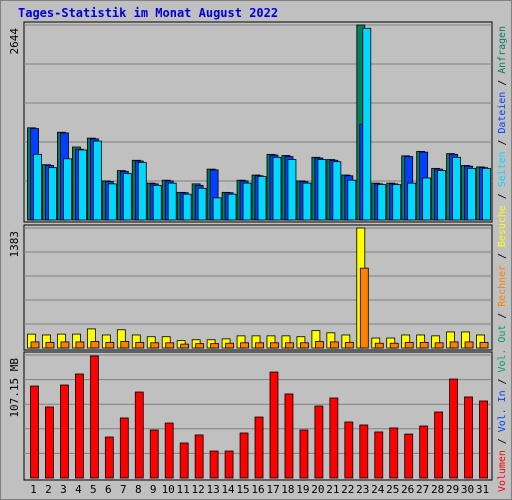  What do you see at coordinates (33, 489) in the screenshot?
I see `x-tick-label: 1` at bounding box center [33, 489].